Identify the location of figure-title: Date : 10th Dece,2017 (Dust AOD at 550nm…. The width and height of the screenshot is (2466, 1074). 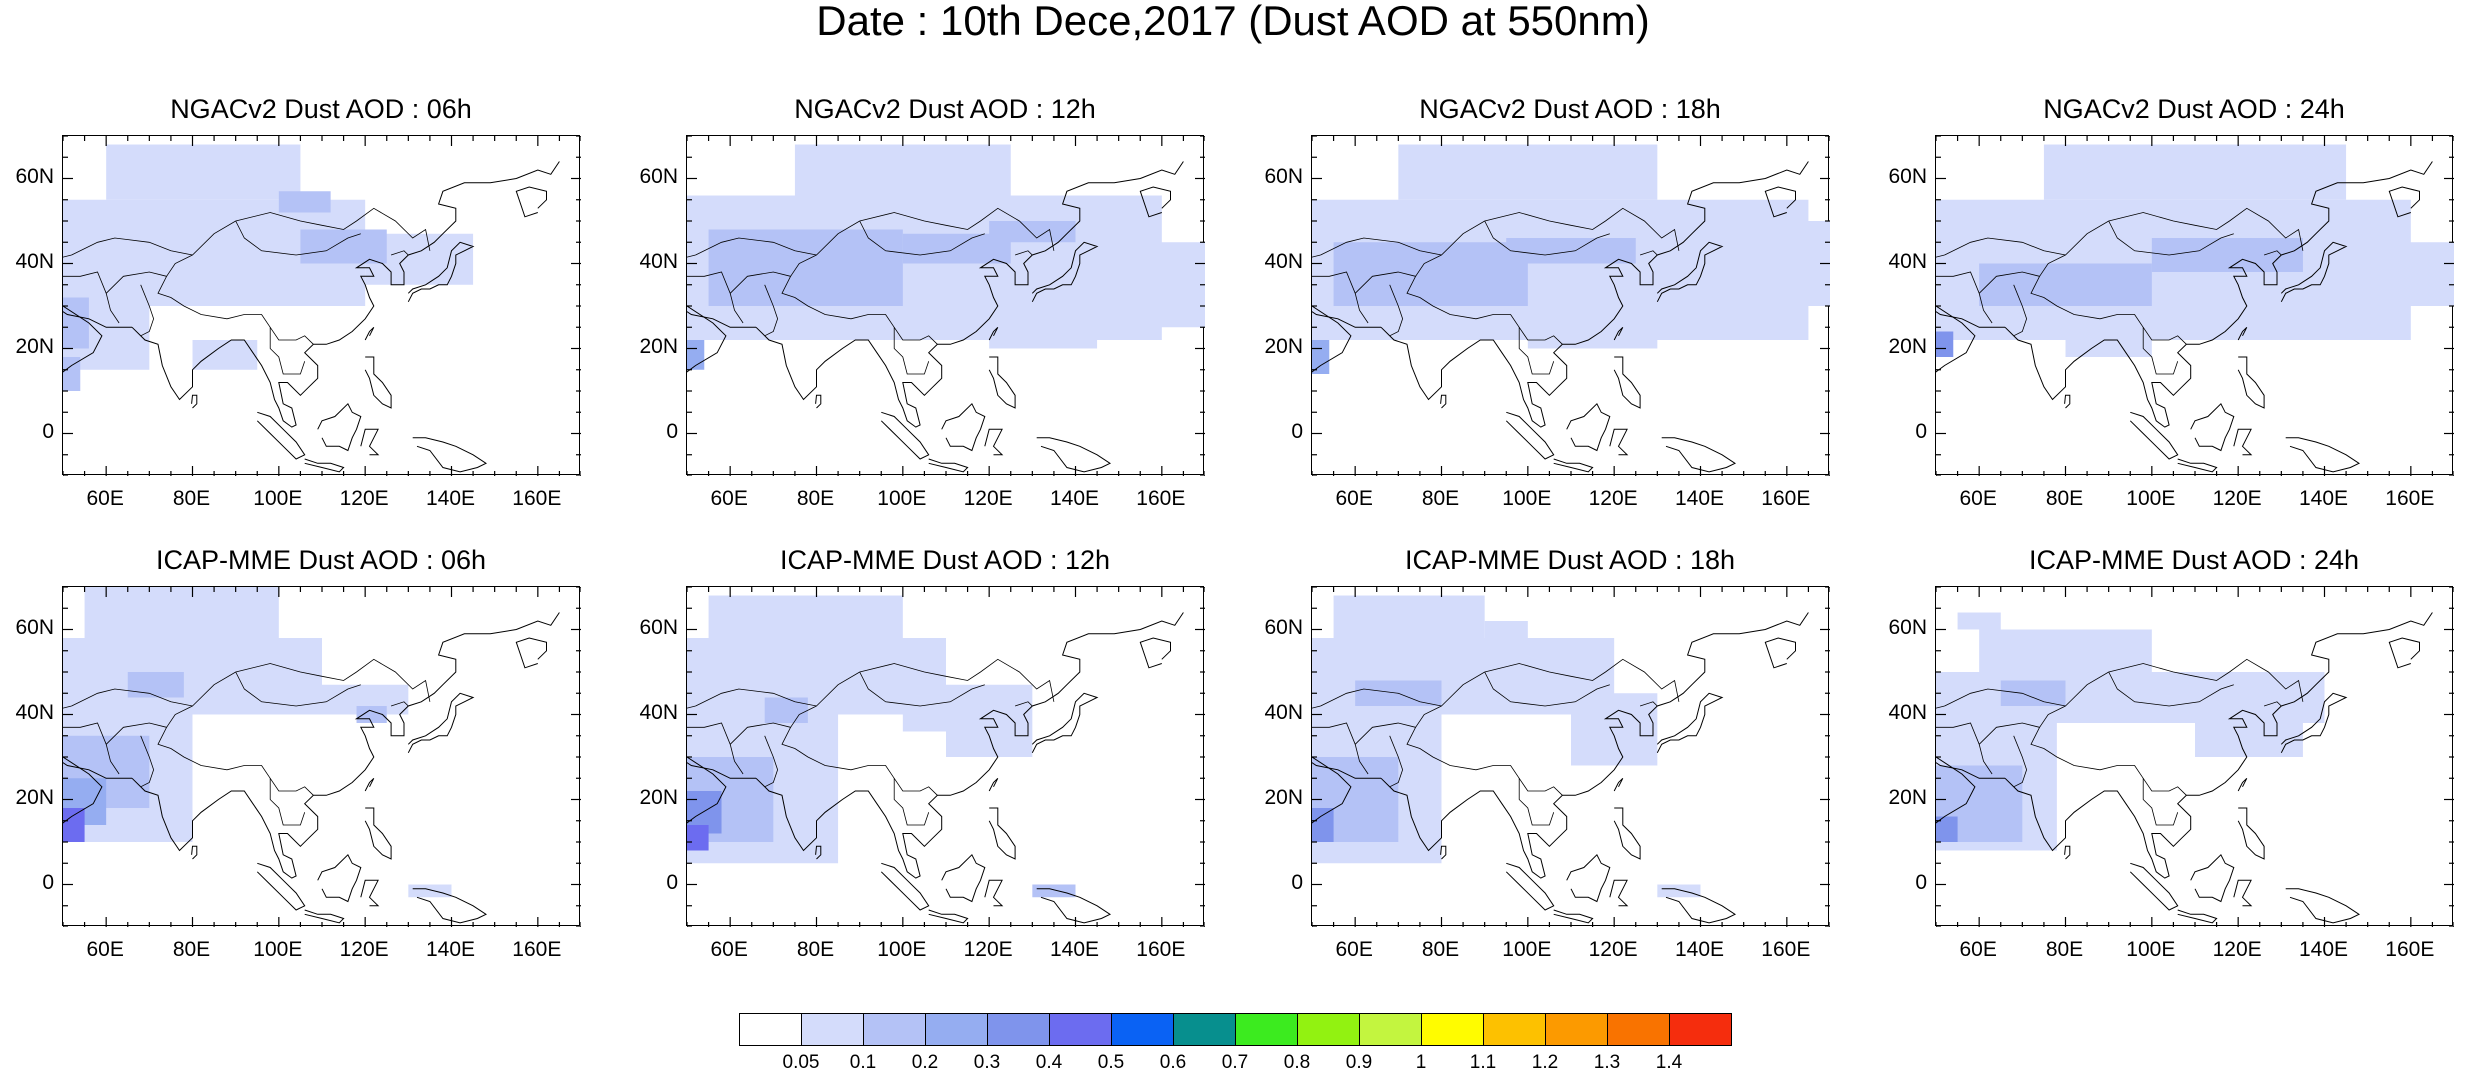
(1233, 22).